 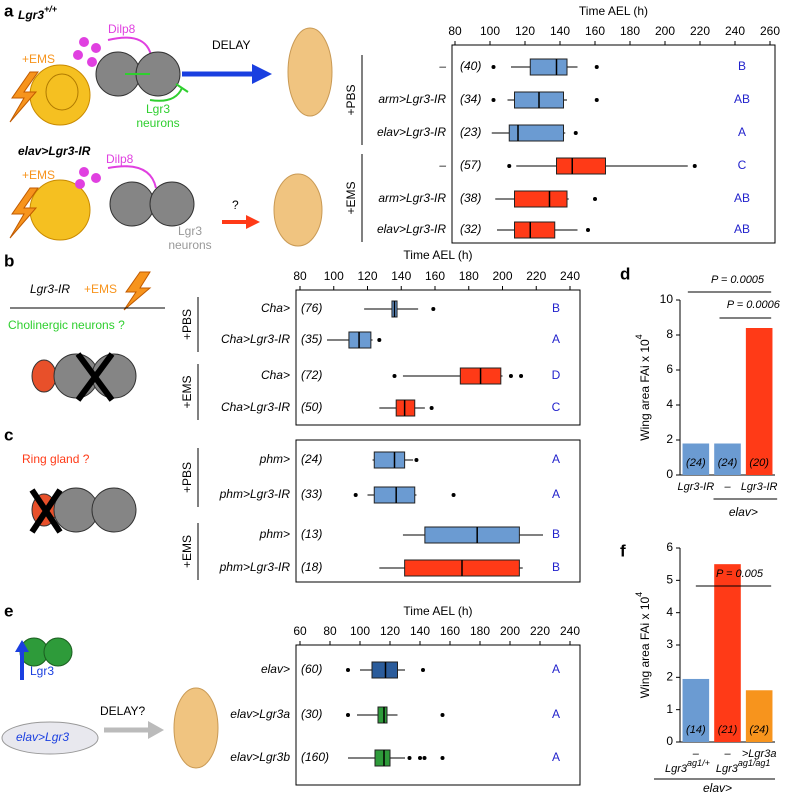 What do you see at coordinates (595, 31) in the screenshot?
I see `x-tick-label: 160` at bounding box center [595, 31].